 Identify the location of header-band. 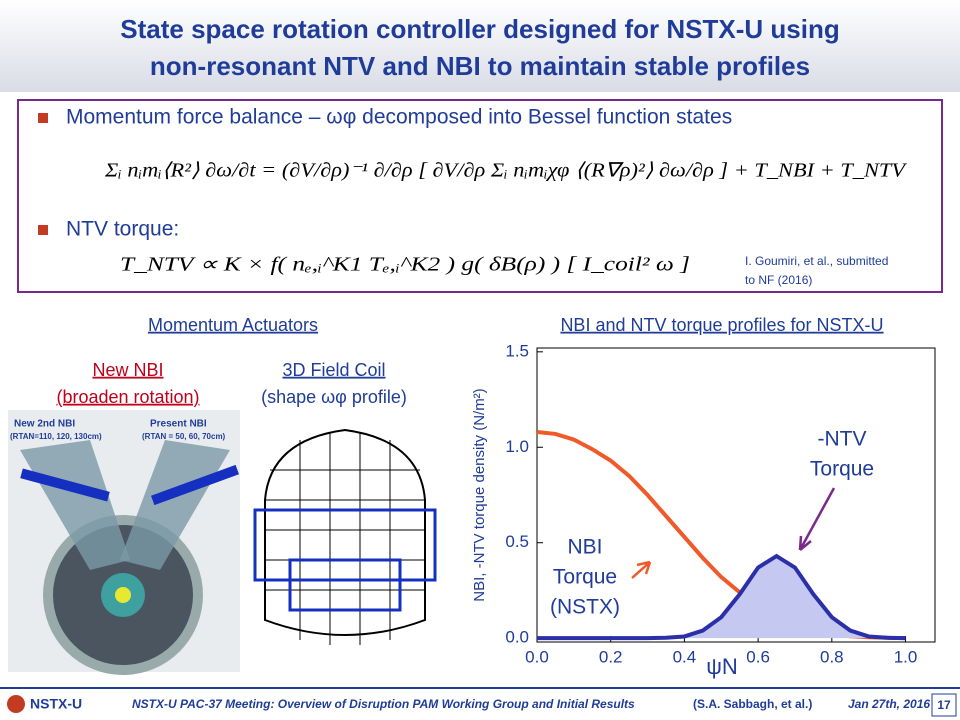
(480, 46).